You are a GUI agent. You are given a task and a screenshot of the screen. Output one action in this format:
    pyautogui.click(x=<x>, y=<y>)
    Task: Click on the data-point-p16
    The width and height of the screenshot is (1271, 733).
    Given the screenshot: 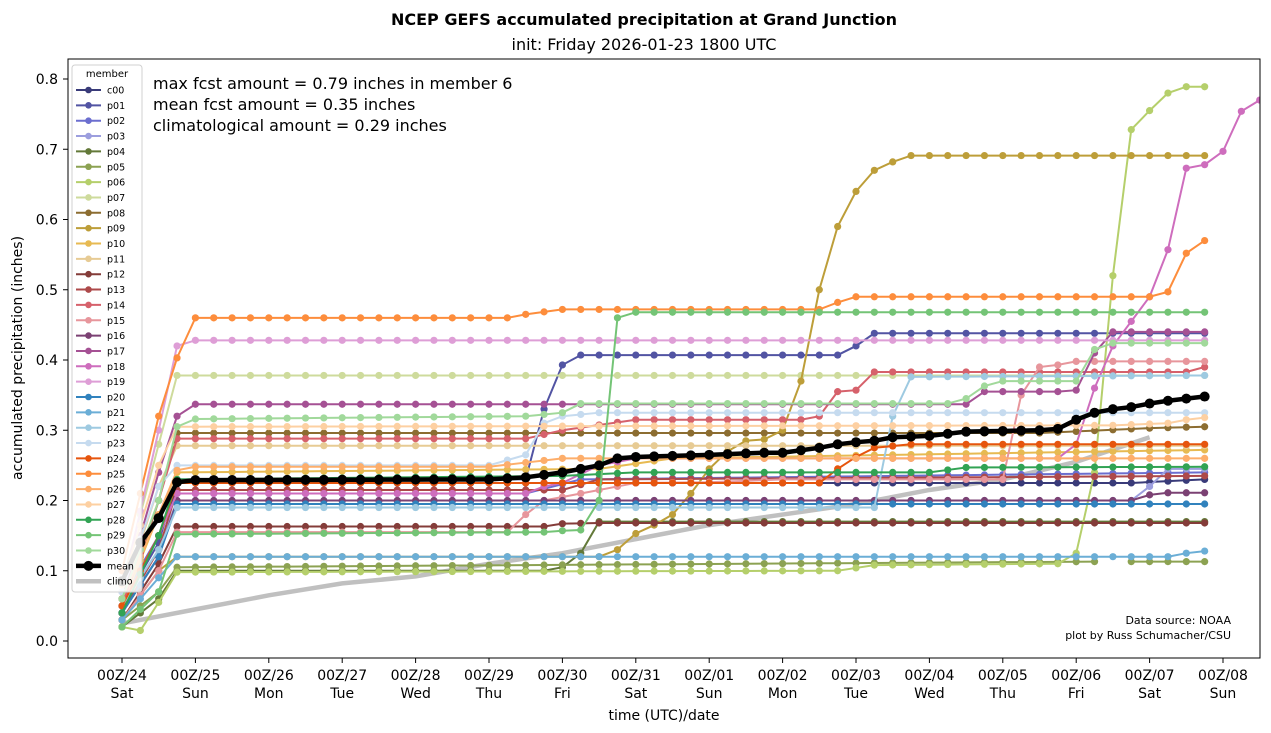 What is the action you would take?
    pyautogui.click(x=1186, y=493)
    